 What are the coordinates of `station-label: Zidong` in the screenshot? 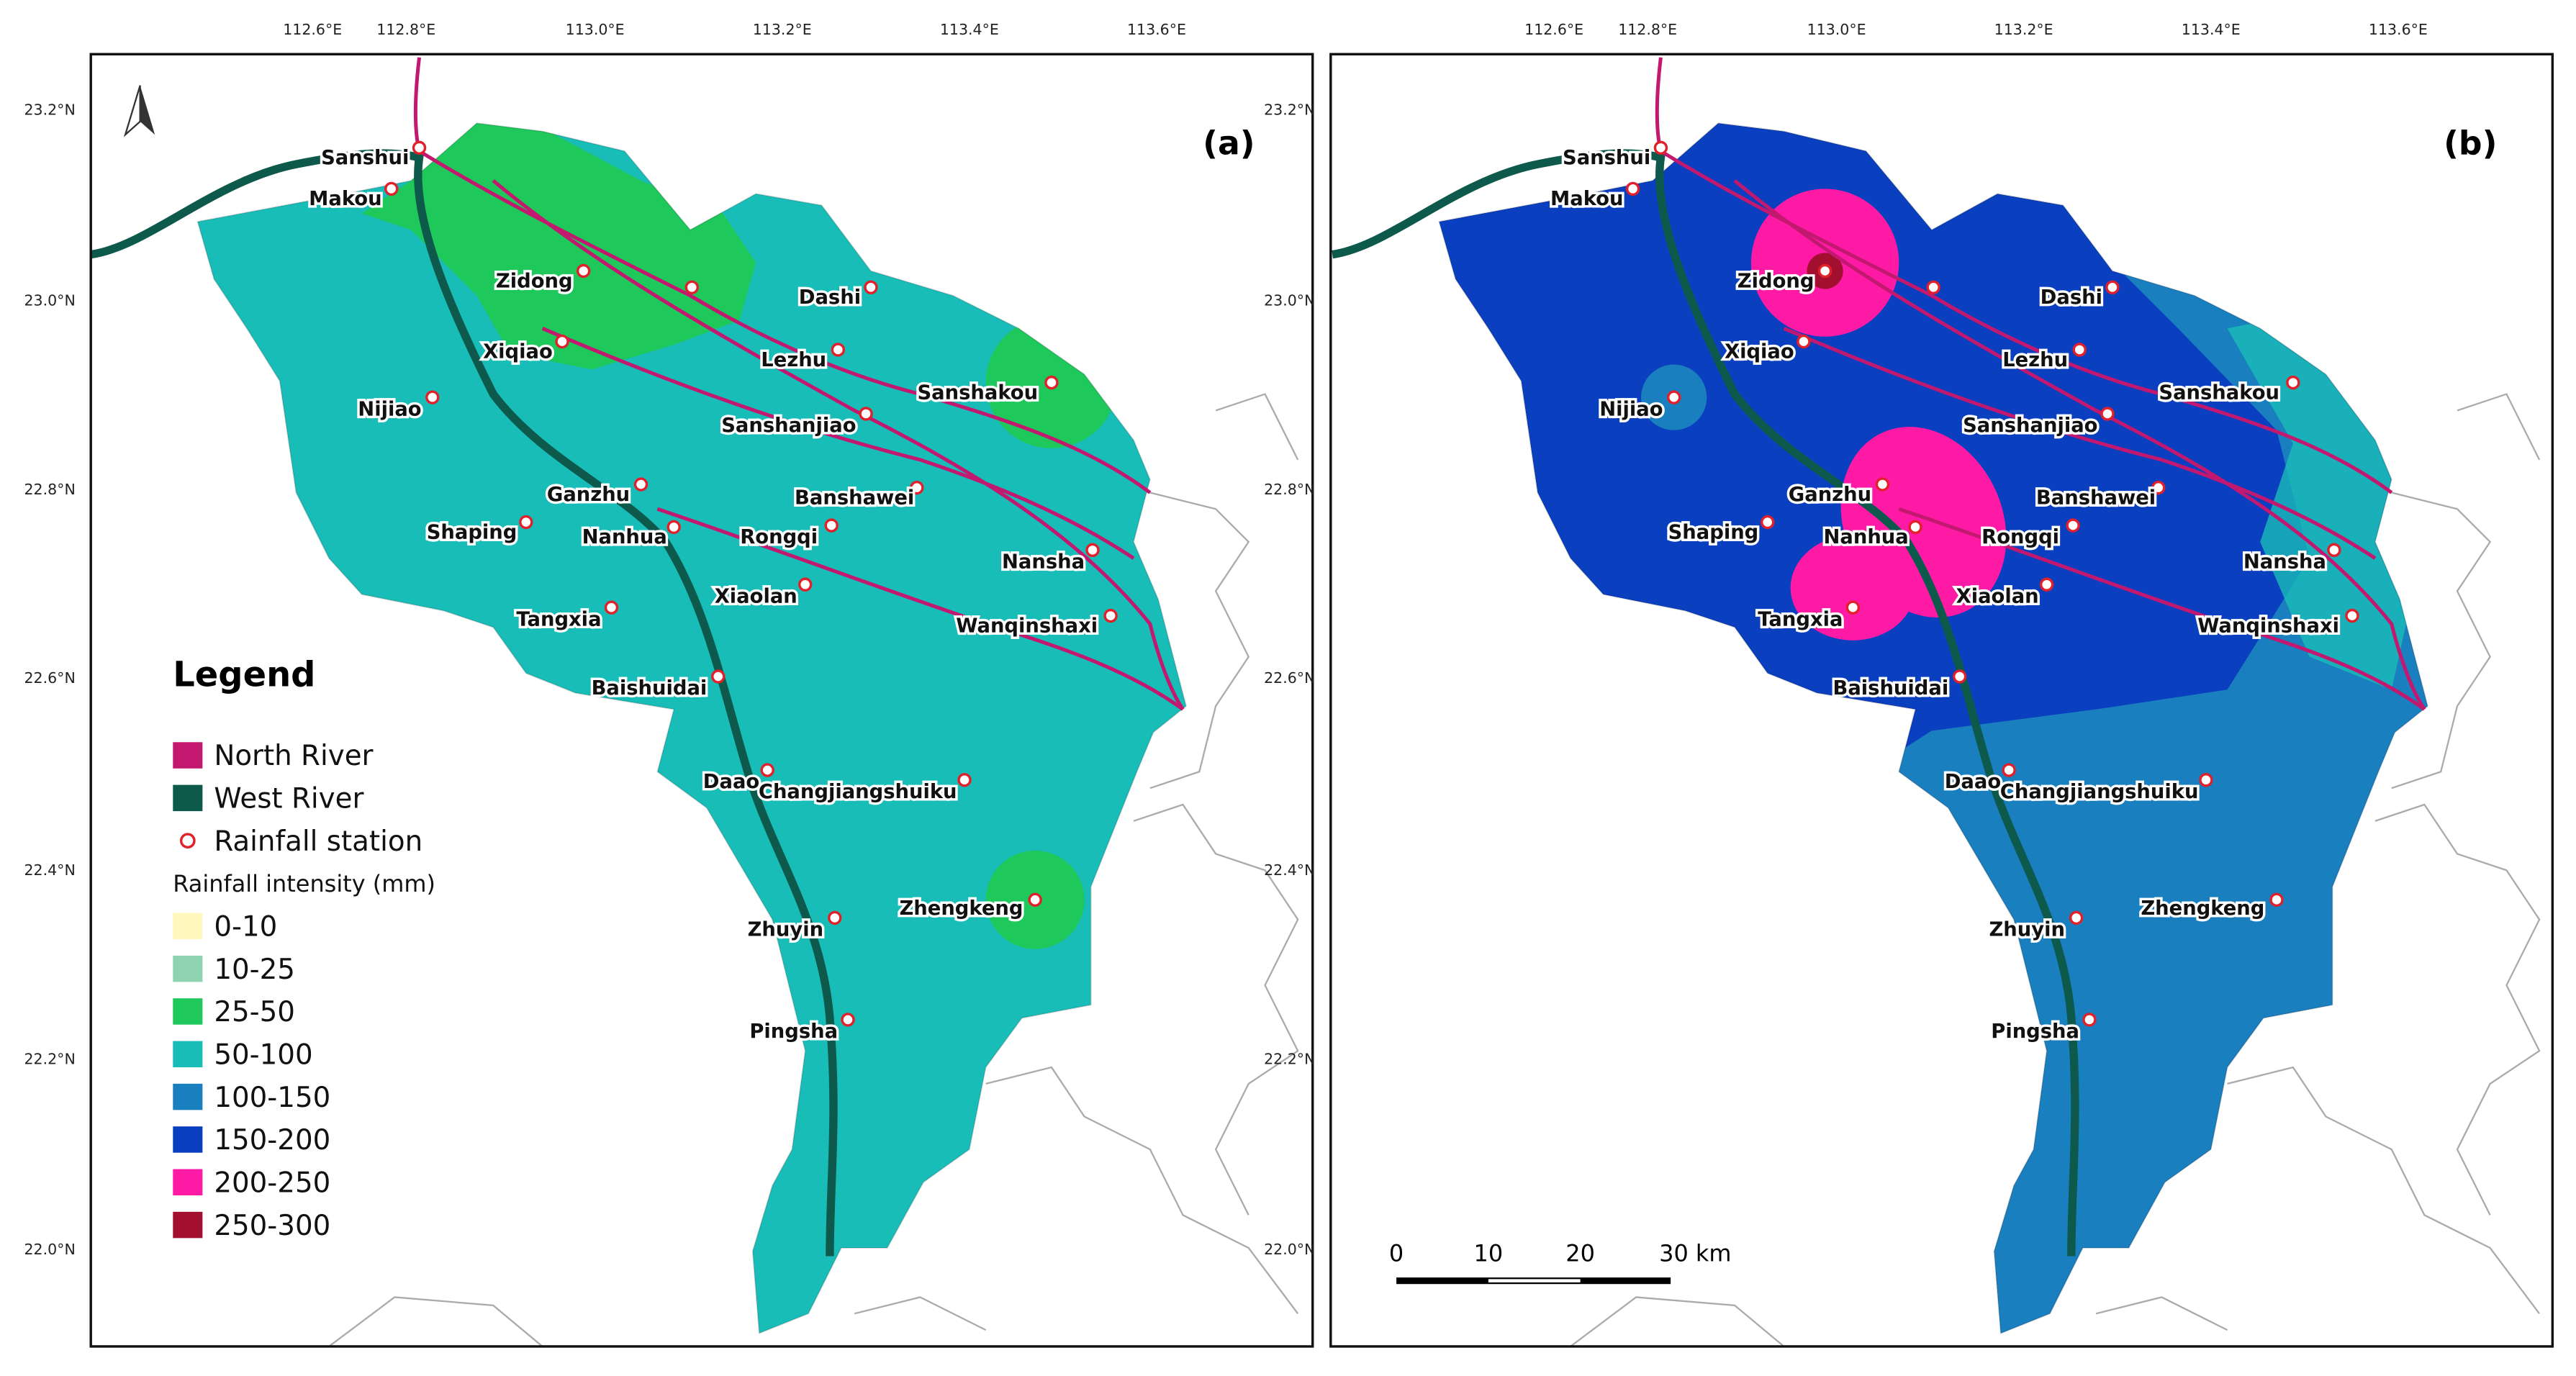 It's located at (534, 281).